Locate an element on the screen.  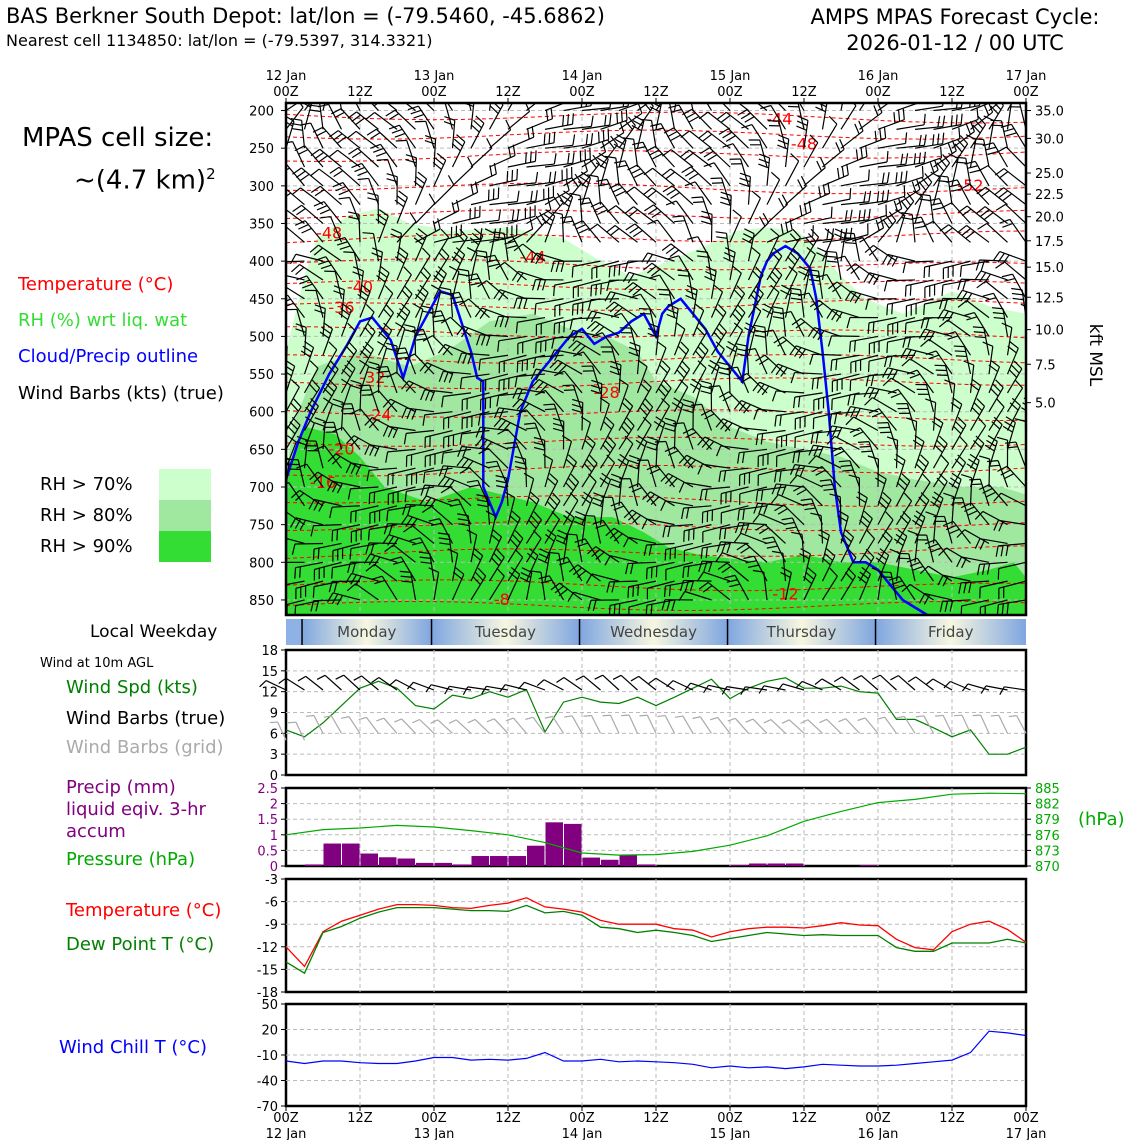
temp-panel-ytick-label: -12 is located at coordinates (267, 948).